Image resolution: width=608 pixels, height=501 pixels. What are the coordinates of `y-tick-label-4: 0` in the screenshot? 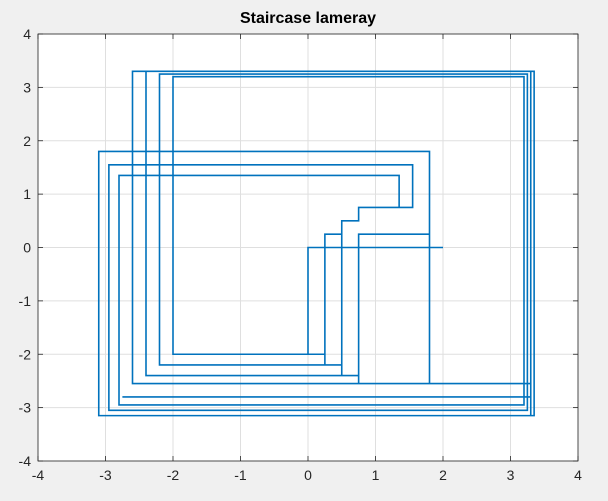 It's located at (27, 248).